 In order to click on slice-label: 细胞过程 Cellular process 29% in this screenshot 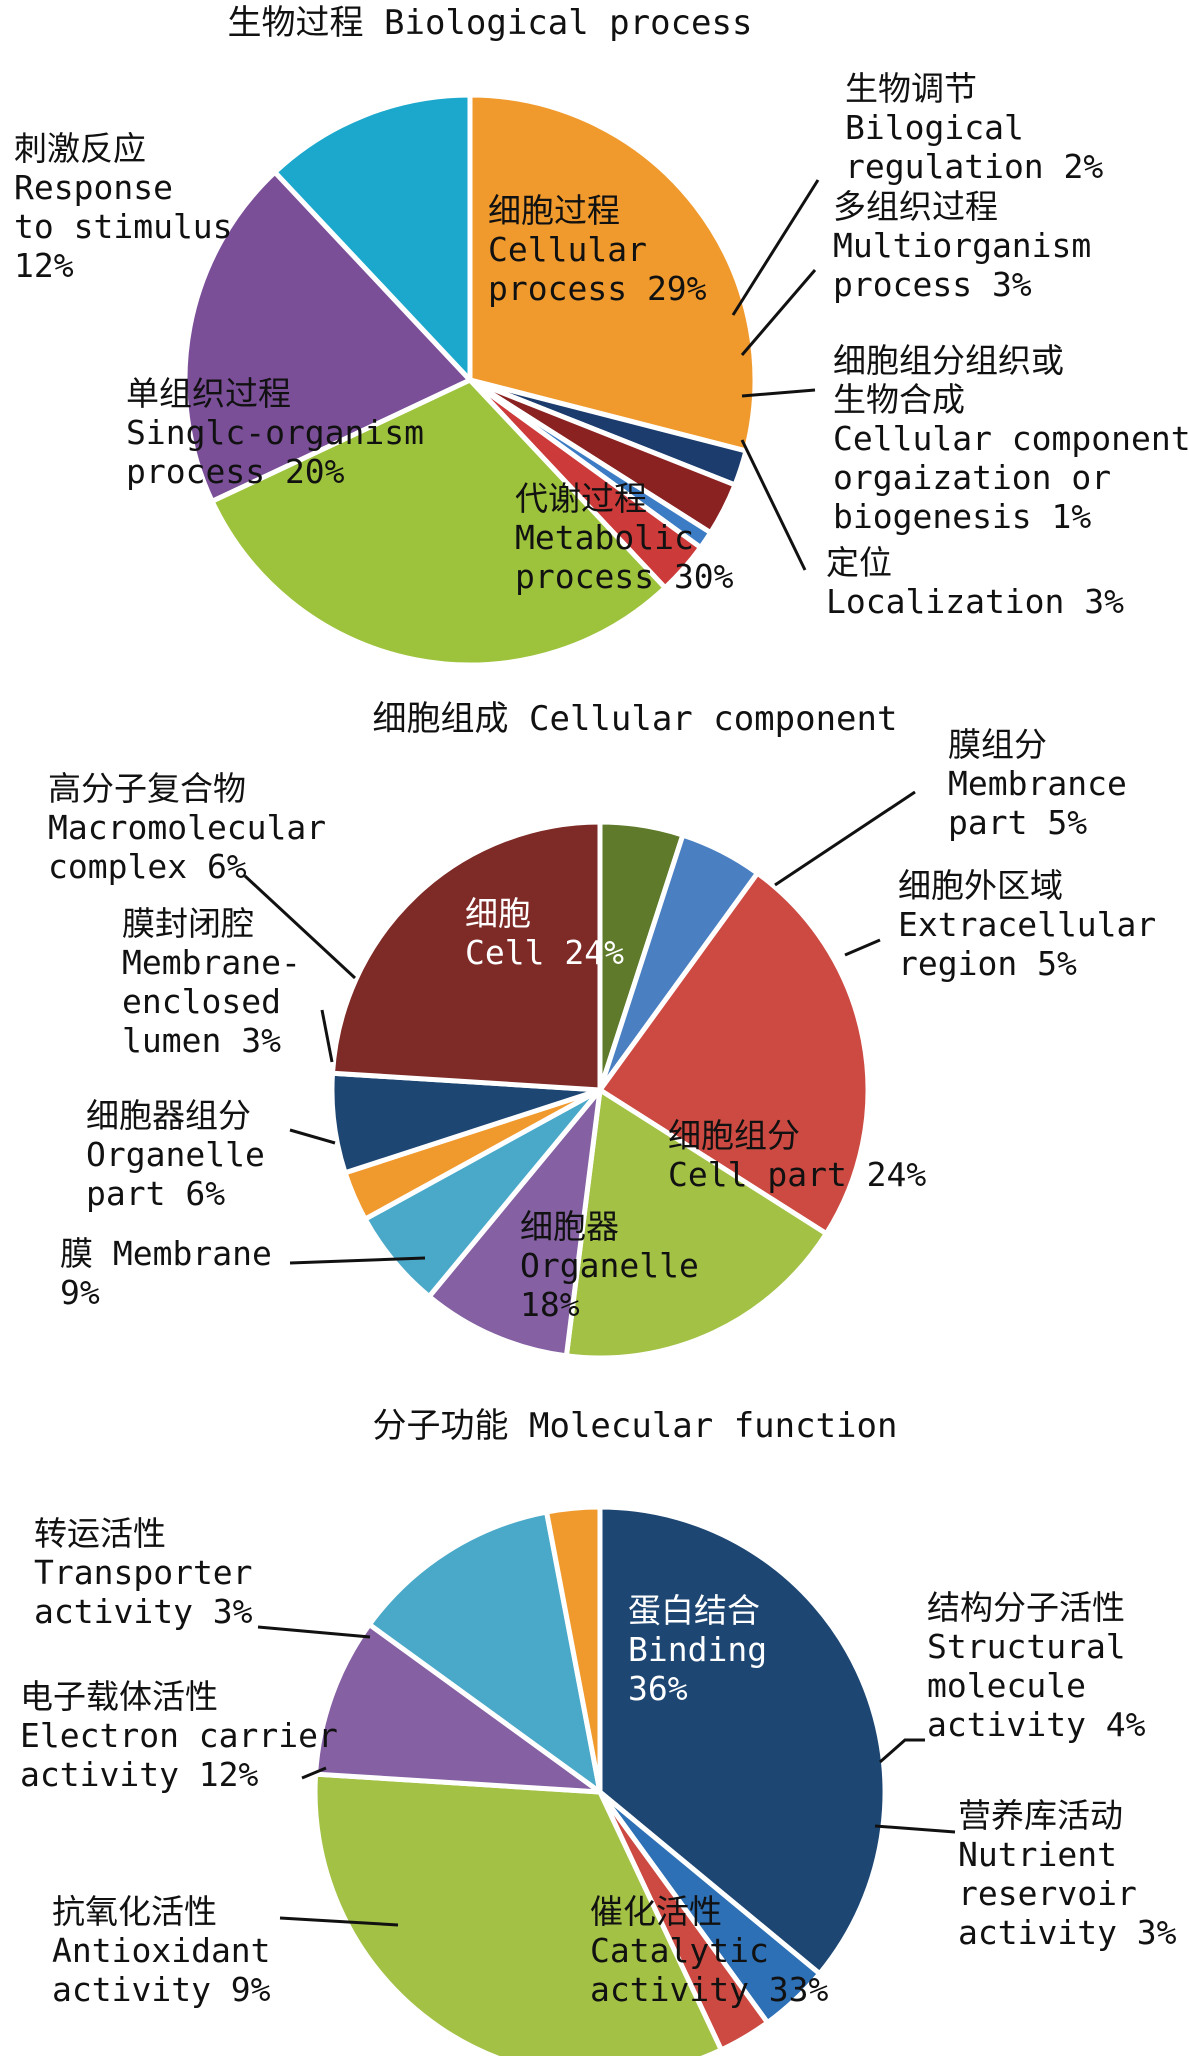, I will do `click(597, 249)`.